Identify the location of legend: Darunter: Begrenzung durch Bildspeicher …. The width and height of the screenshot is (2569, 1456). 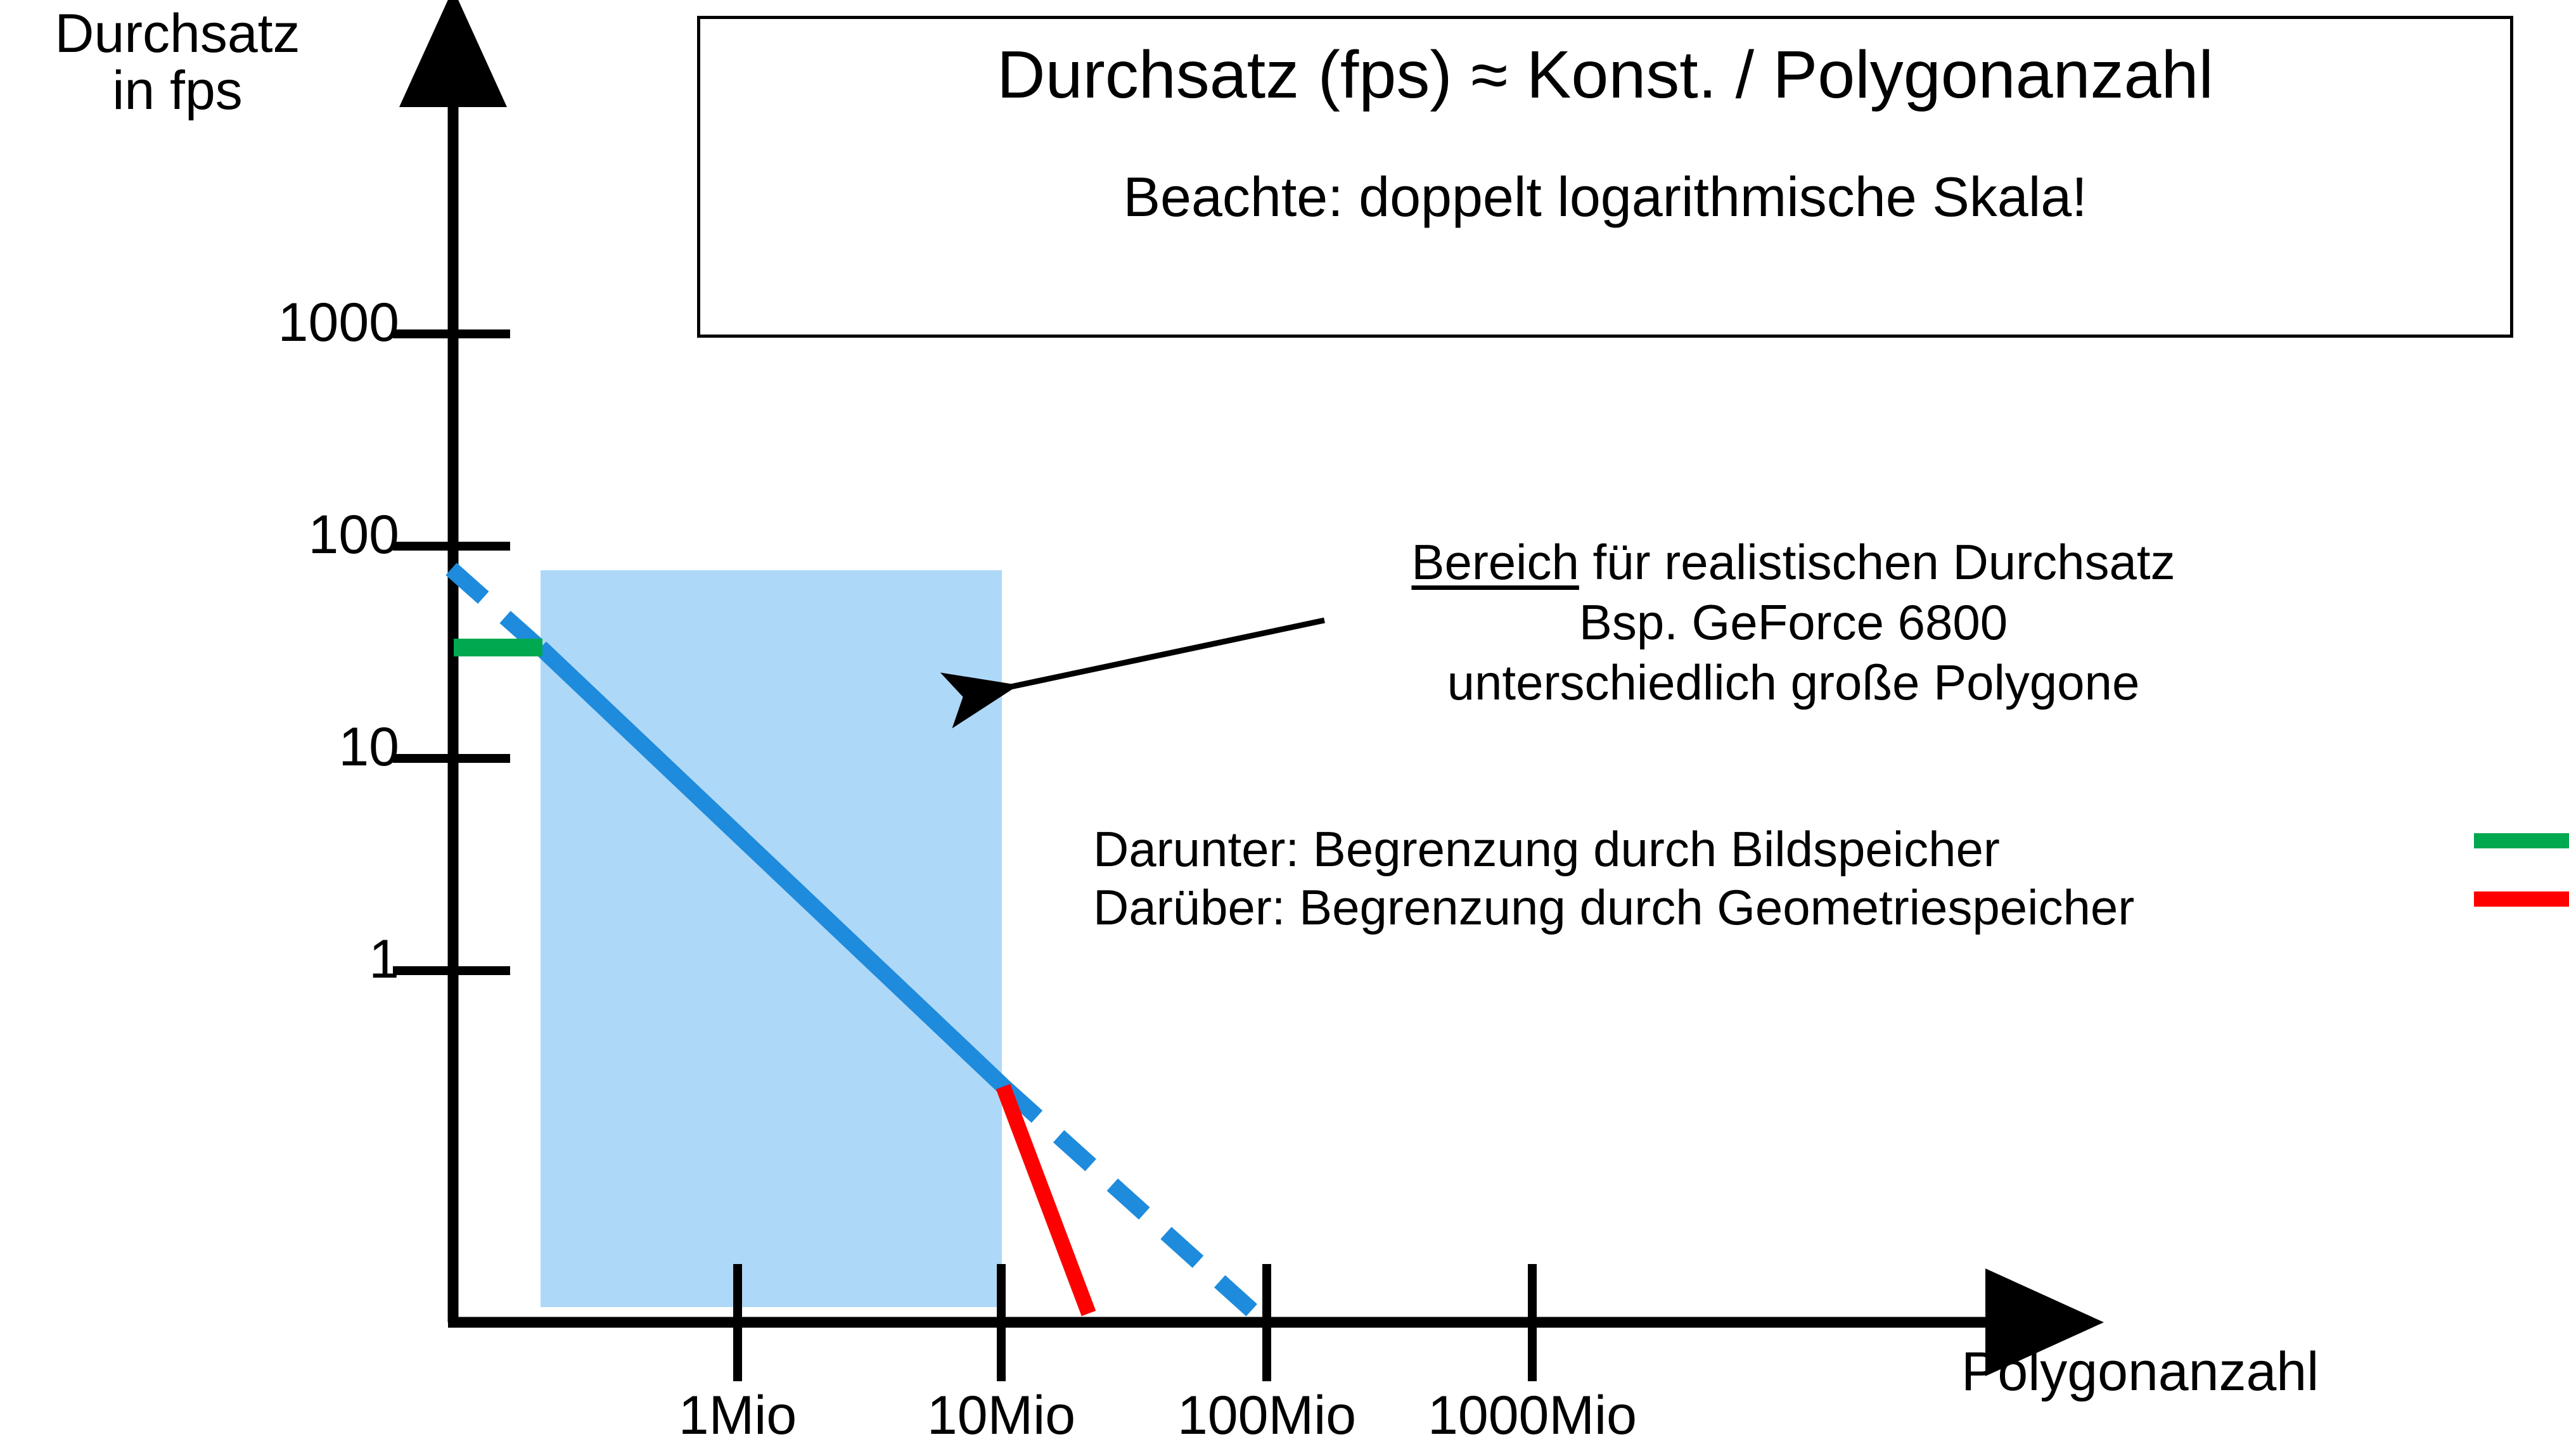
(1831, 874).